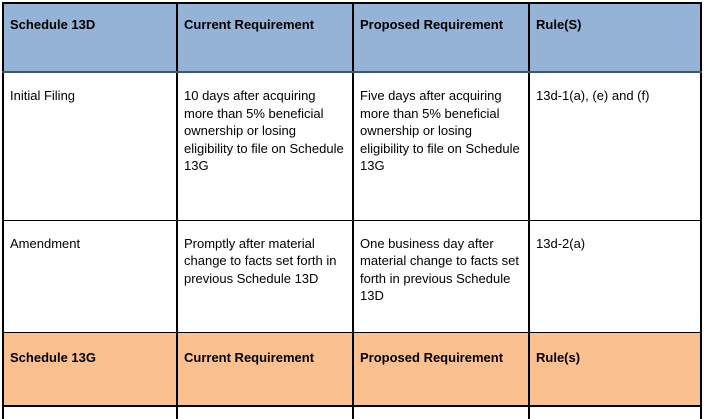 This screenshot has height=419, width=704. What do you see at coordinates (615, 276) in the screenshot?
I see `cell-rules: 13d-2(a)` at bounding box center [615, 276].